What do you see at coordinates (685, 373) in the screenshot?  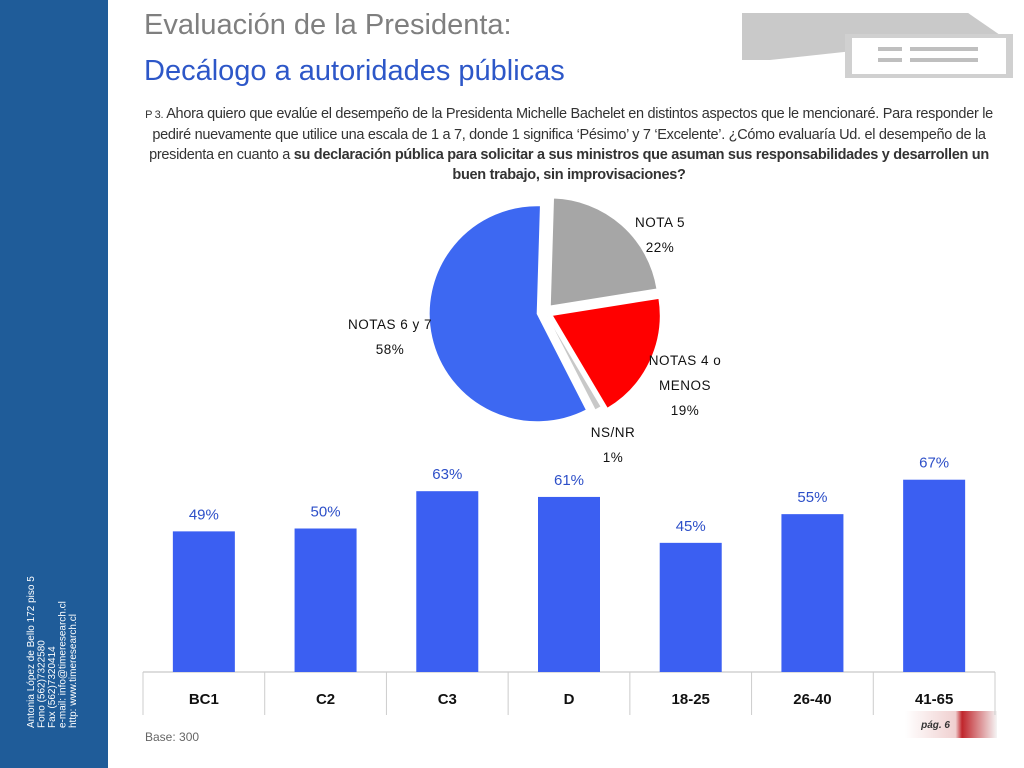 I see `pie-category: NOTAS 4 o MENOS` at bounding box center [685, 373].